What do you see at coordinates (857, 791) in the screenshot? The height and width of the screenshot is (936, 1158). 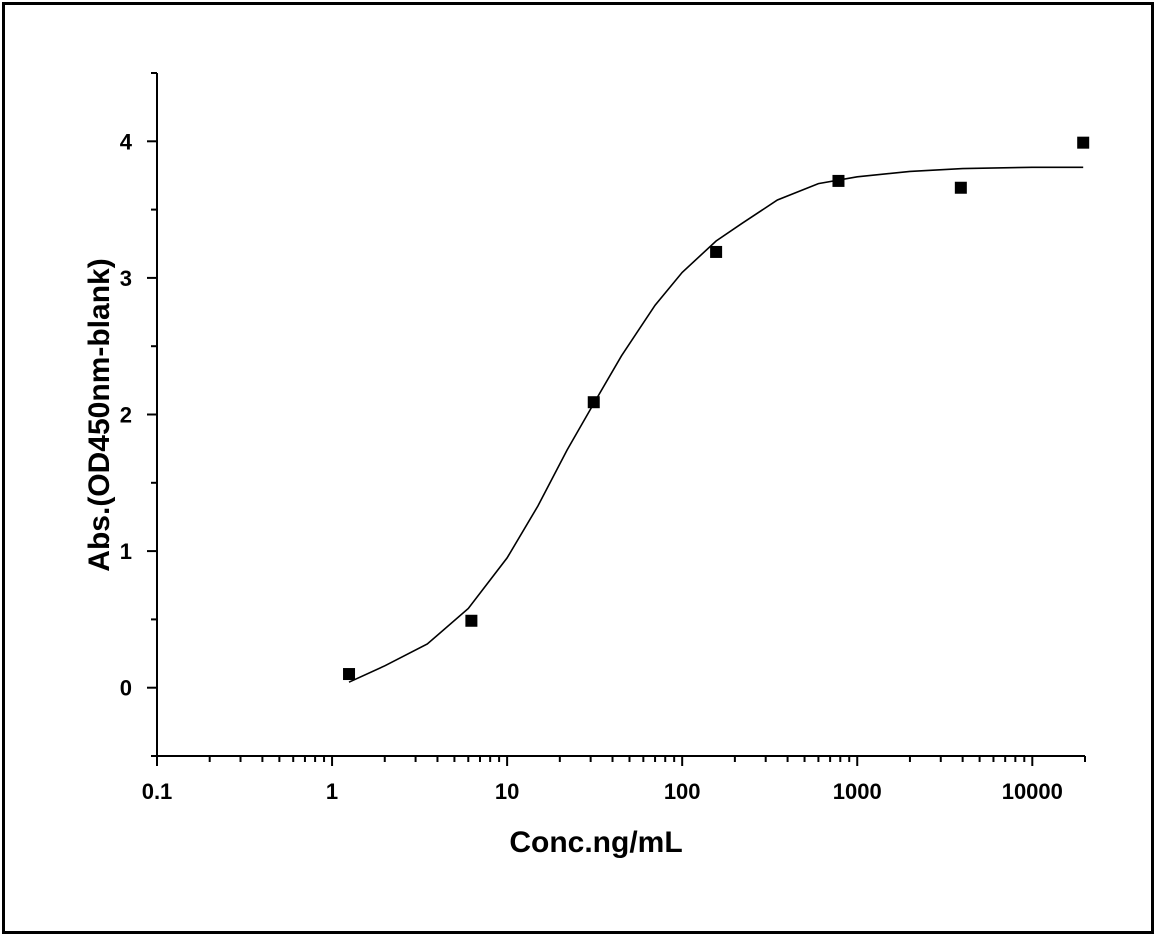 I see `x-tick-label: 1000` at bounding box center [857, 791].